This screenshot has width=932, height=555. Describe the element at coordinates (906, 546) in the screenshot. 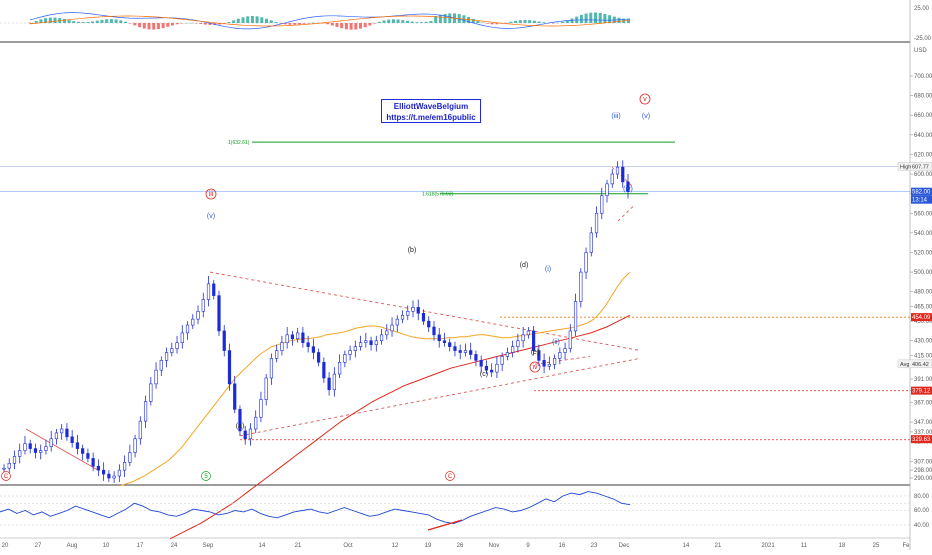

I see `time-tick-label: Fe` at that location.